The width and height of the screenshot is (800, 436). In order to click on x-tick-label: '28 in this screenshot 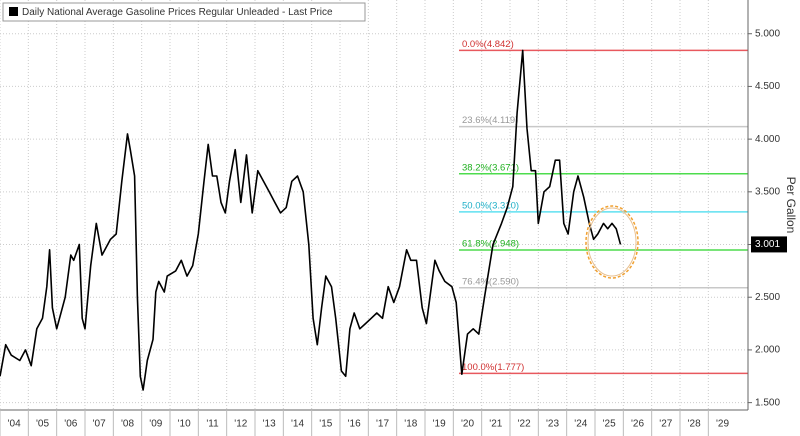, I will do `click(694, 424)`.